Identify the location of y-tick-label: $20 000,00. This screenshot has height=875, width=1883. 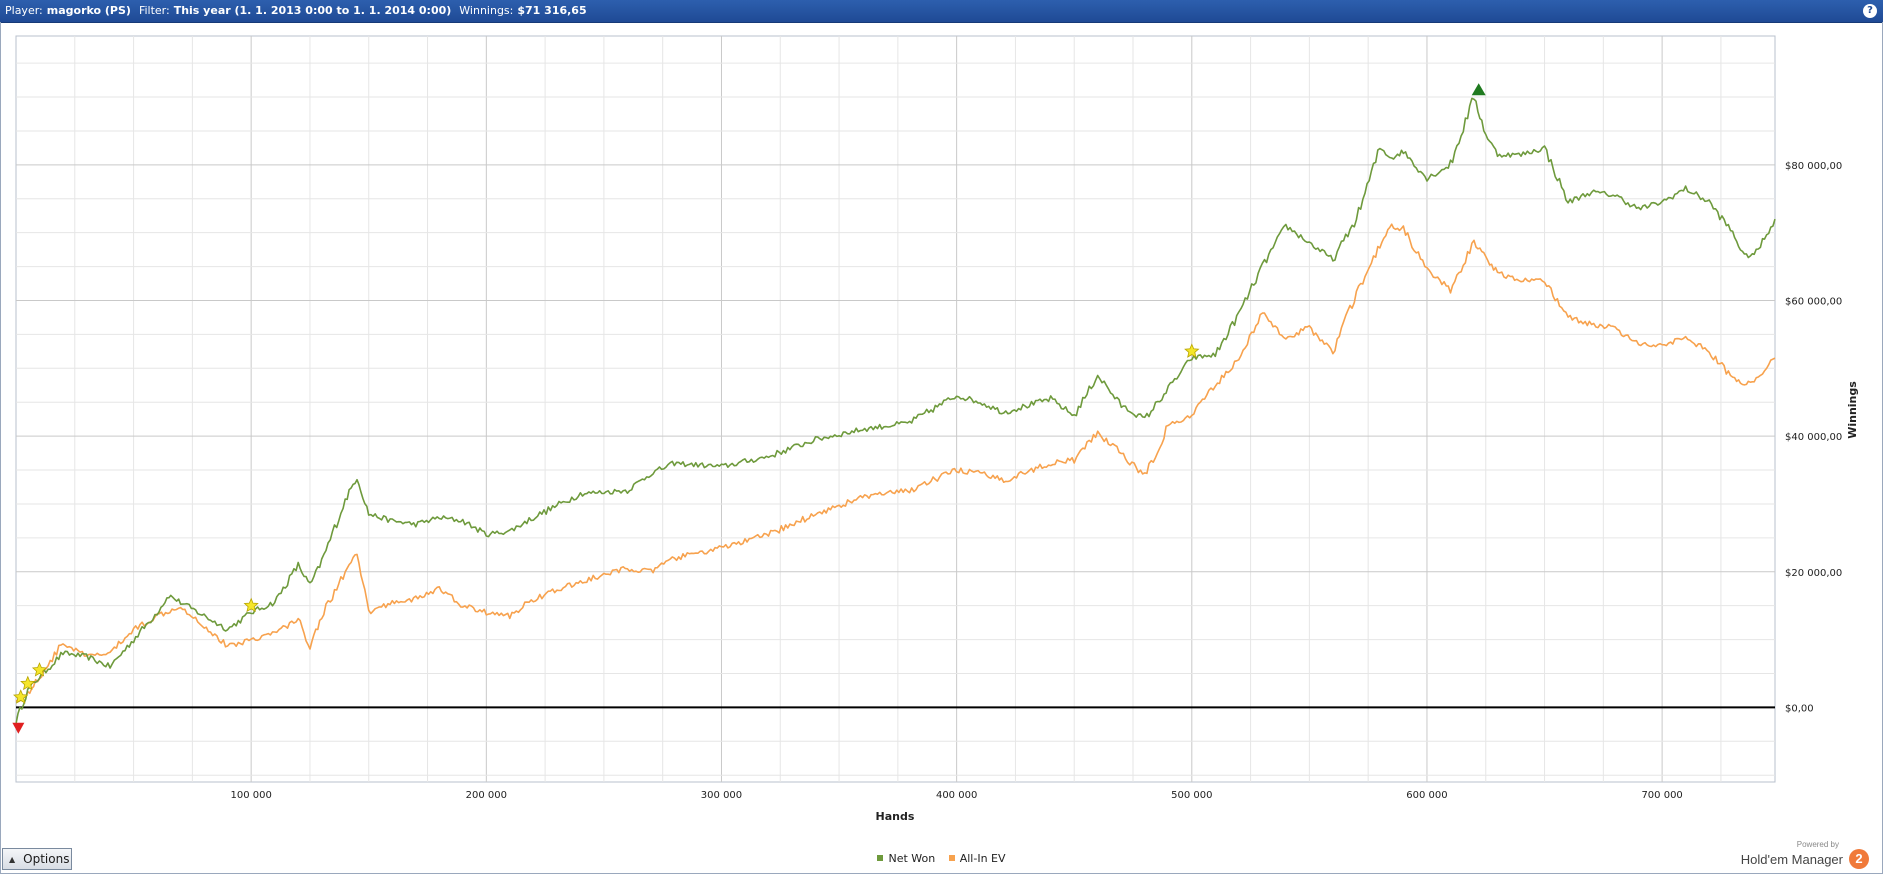
(1813, 573).